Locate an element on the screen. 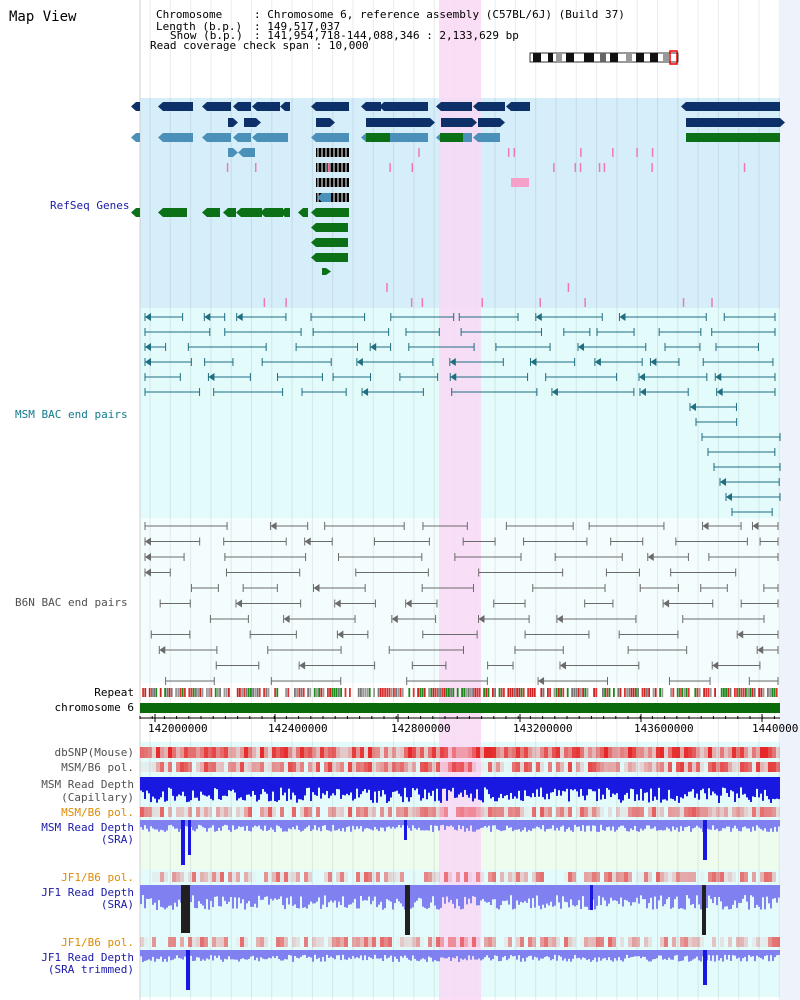 The image size is (800, 1000). refseq-tick is located at coordinates (575, 167).